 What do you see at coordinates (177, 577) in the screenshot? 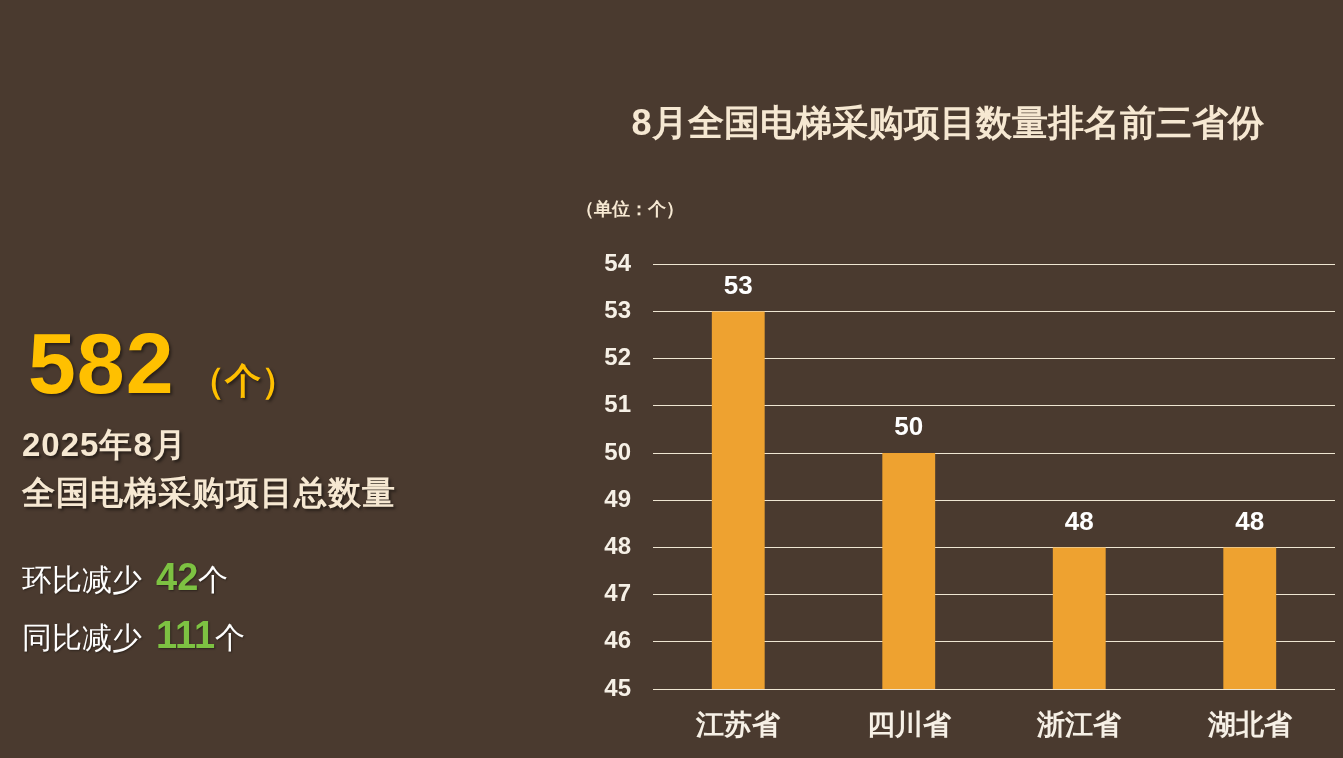
I see `text: 42` at bounding box center [177, 577].